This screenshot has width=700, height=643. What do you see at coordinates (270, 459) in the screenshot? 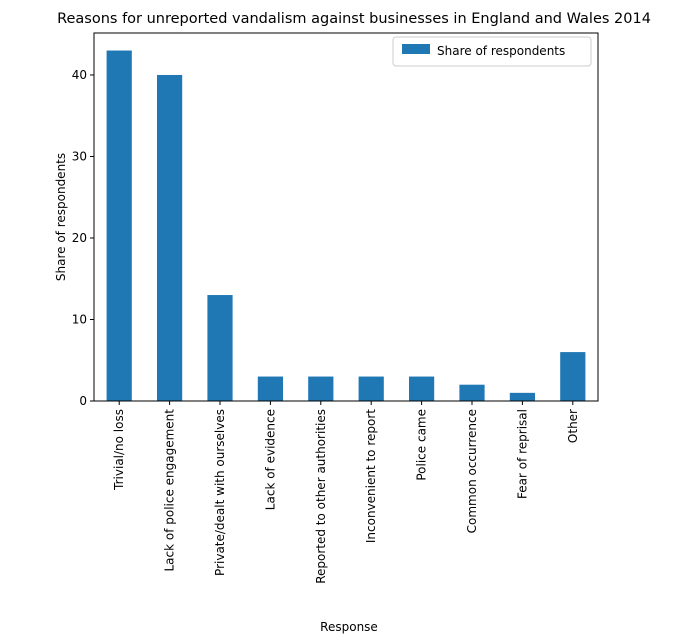
I see `x-tick-label: Lack of evidence` at bounding box center [270, 459].